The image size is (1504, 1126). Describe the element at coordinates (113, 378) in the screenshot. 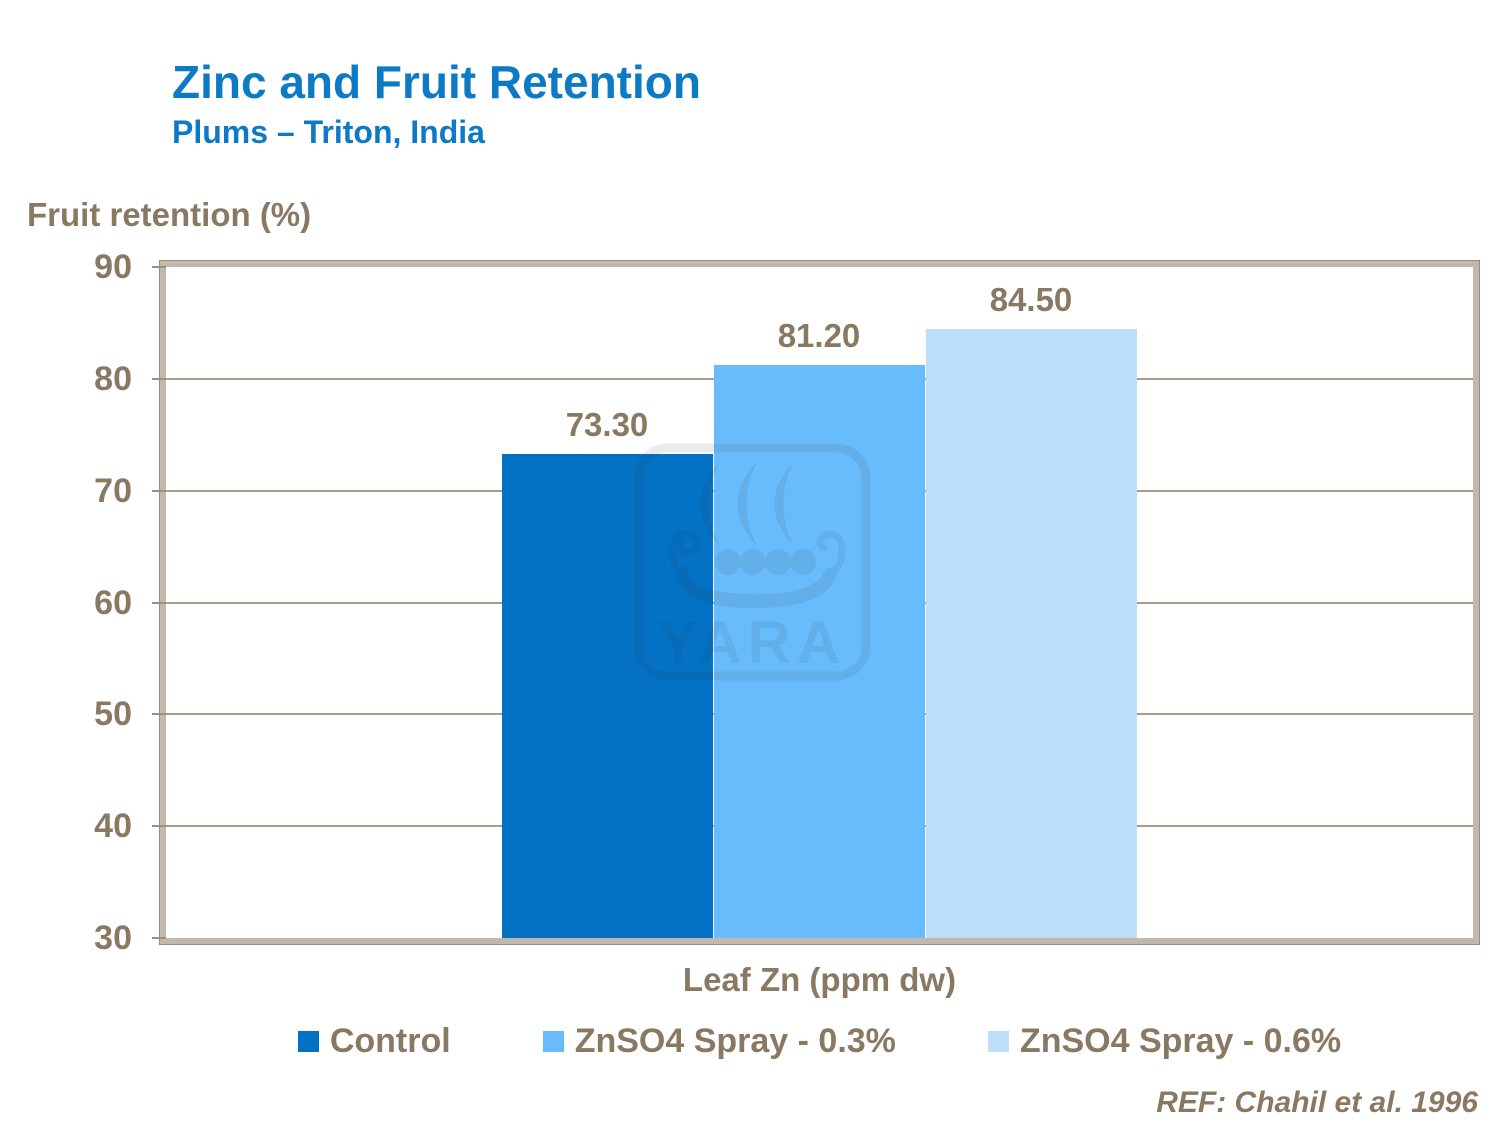

I see `y-tick-label-80: 80` at that location.